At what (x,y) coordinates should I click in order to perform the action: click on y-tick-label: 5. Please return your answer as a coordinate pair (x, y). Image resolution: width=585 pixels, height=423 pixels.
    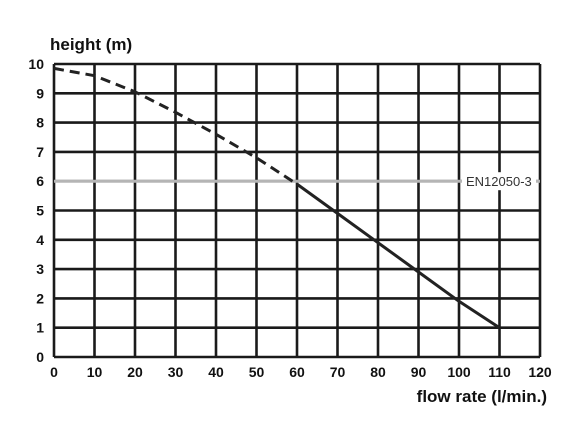
    Looking at the image, I should click on (40, 211).